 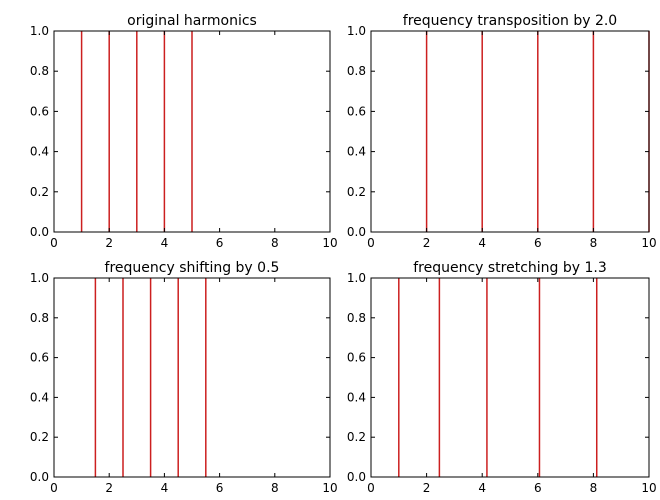 What do you see at coordinates (192, 268) in the screenshot?
I see `chart-title: frequency shifting by 0.5` at bounding box center [192, 268].